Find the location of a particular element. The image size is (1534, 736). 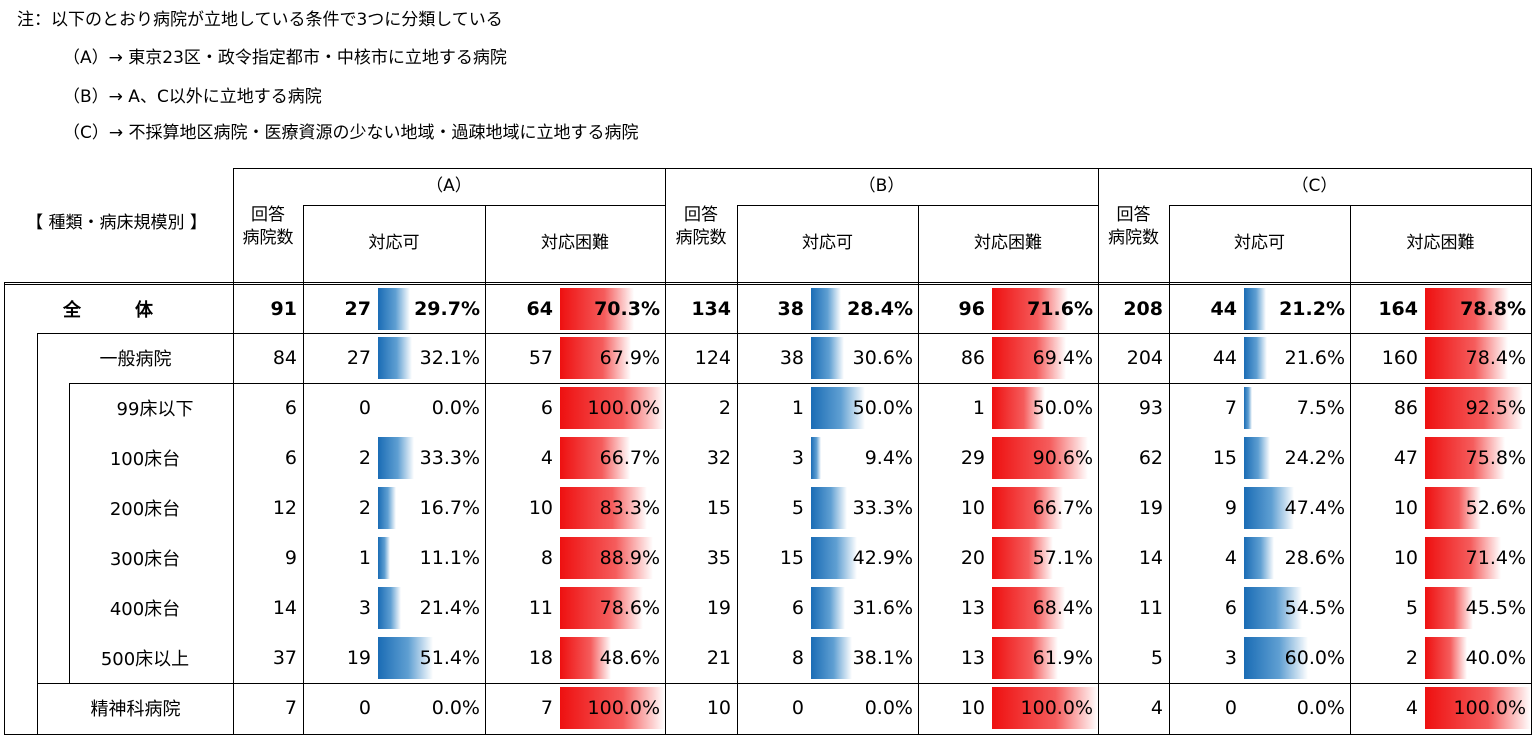

difficult-percent: 67.9% is located at coordinates (629, 358).